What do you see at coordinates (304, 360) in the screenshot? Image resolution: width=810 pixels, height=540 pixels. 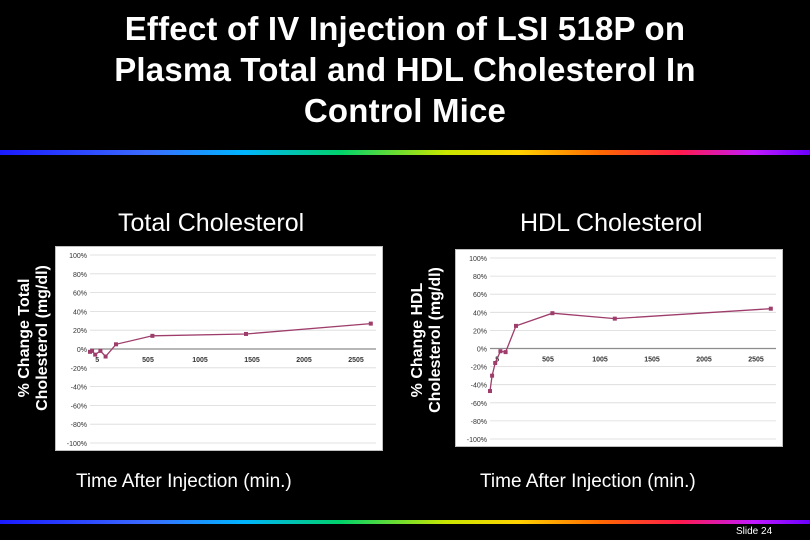 I see `total-chart-x-tick-label: 2005` at bounding box center [304, 360].